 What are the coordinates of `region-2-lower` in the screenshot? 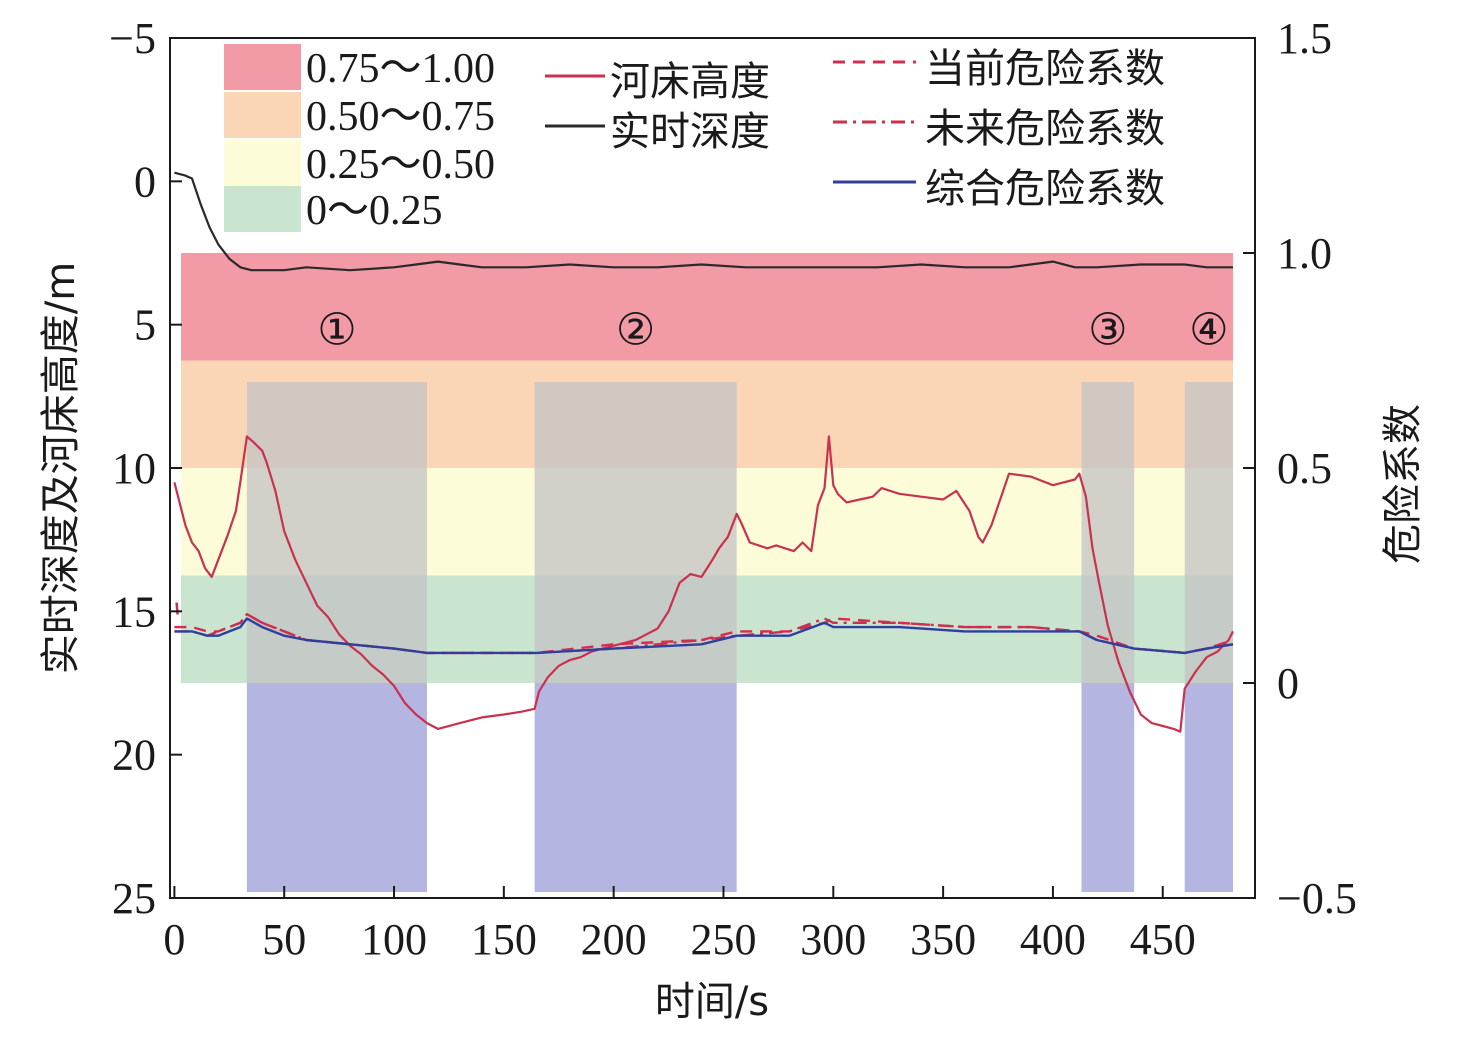 It's located at (635, 787).